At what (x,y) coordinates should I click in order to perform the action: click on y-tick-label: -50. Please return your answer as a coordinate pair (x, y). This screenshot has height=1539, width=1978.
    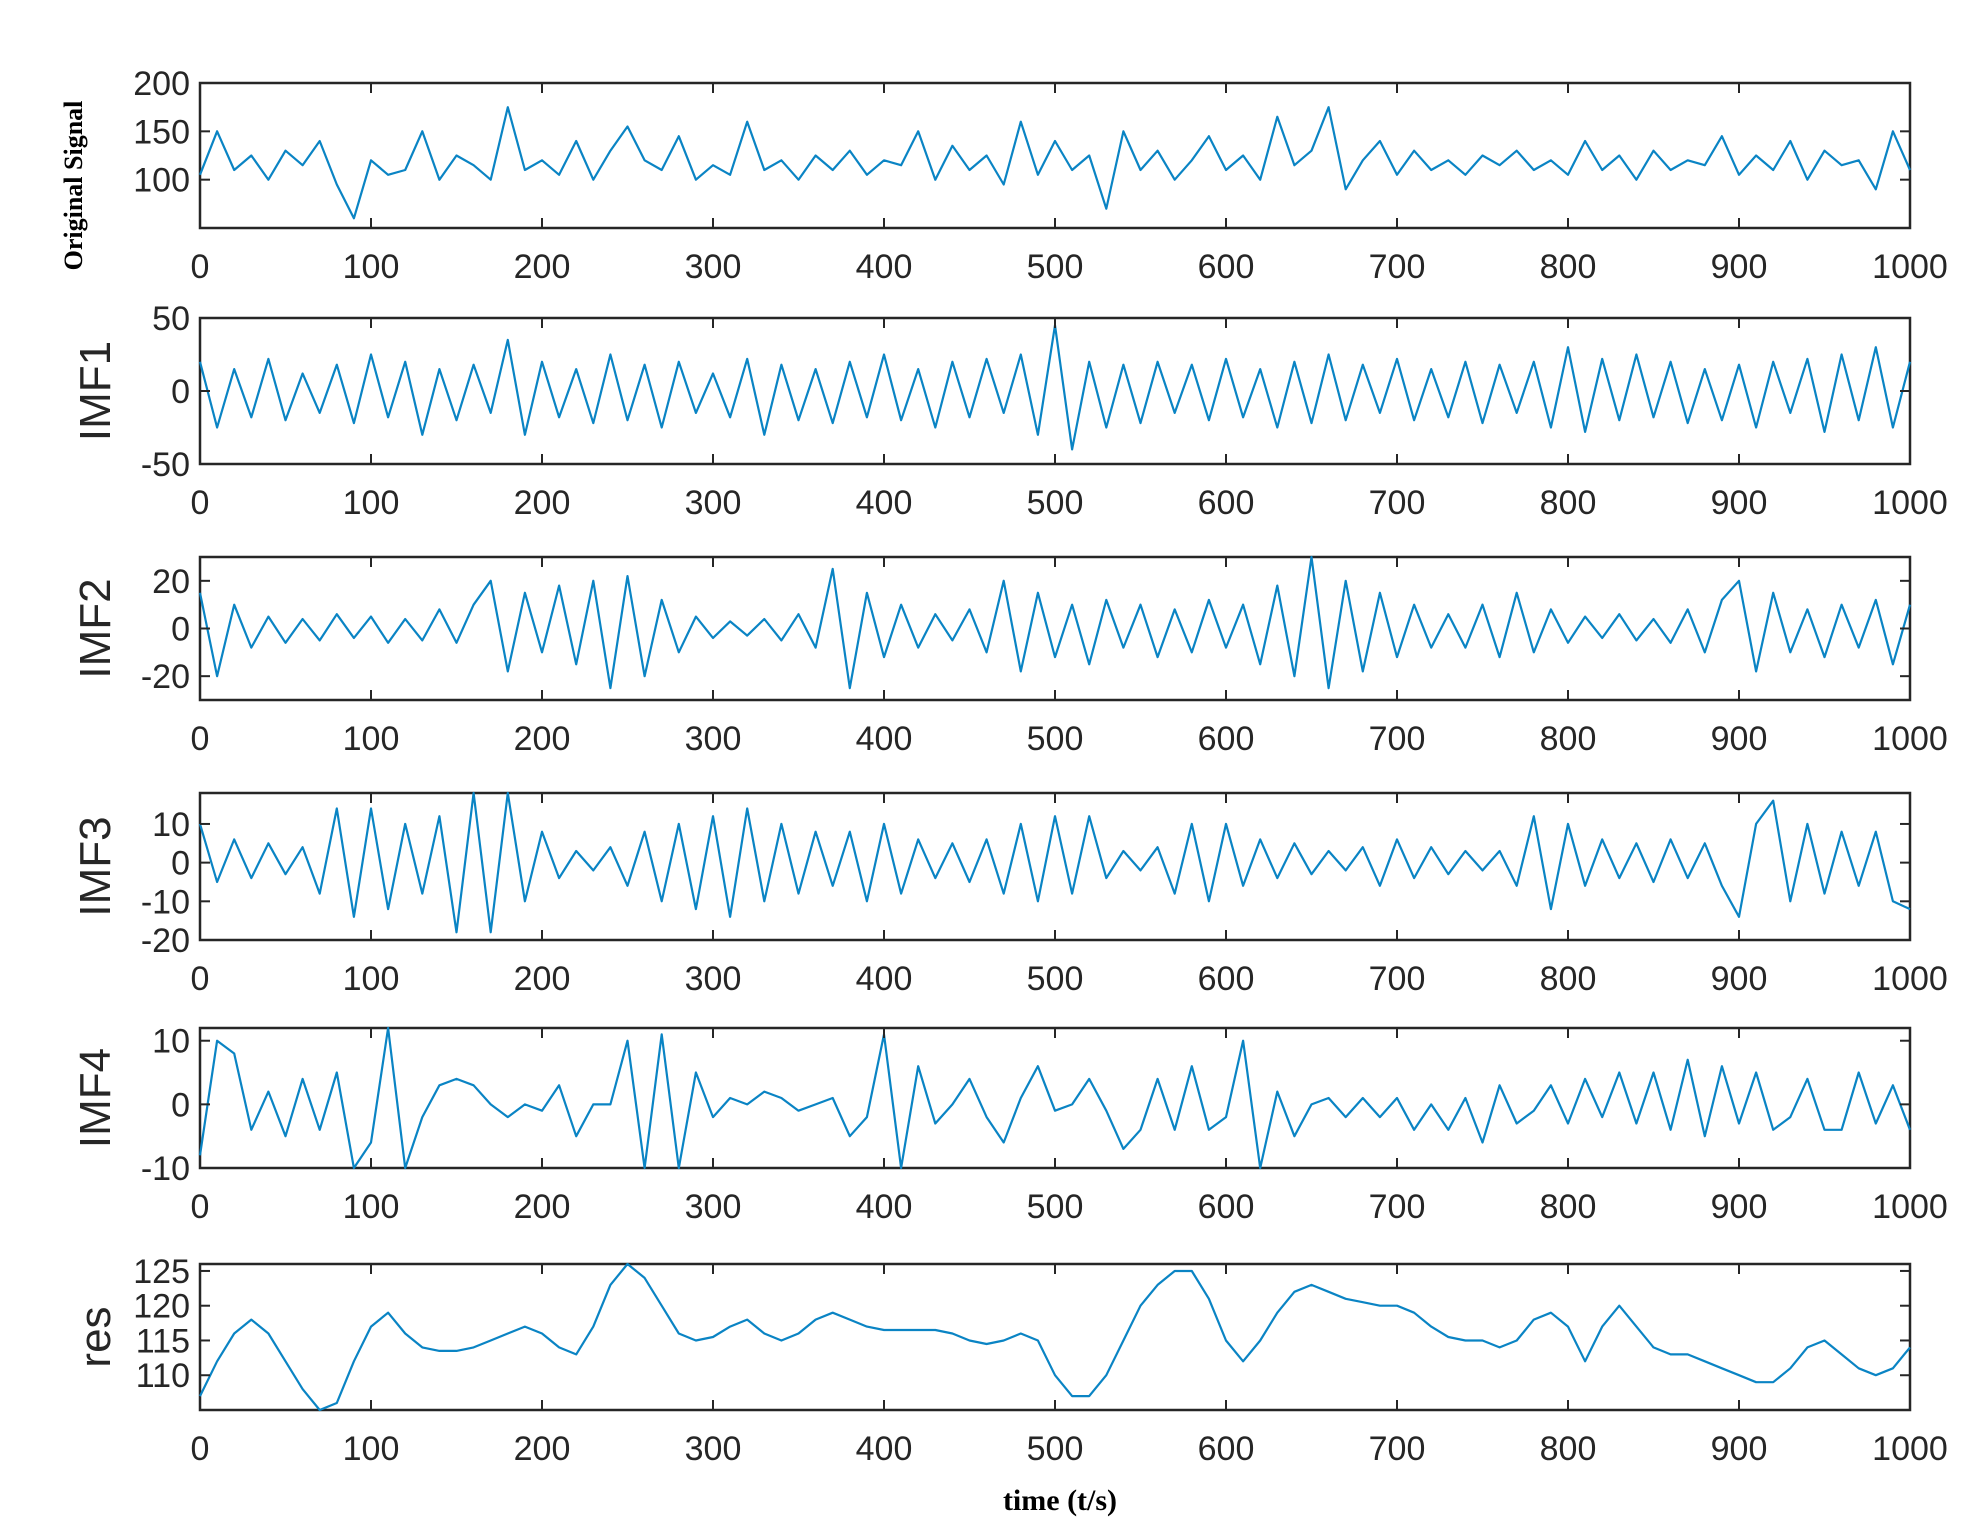
    Looking at the image, I should click on (165, 465).